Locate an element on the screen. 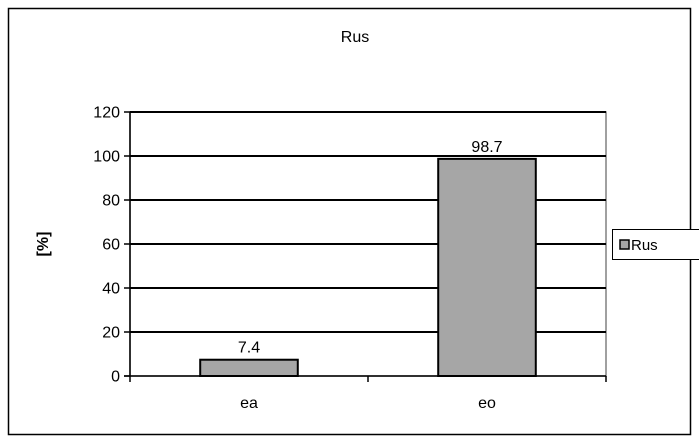 This screenshot has height=448, width=699. bar-ea is located at coordinates (249, 368).